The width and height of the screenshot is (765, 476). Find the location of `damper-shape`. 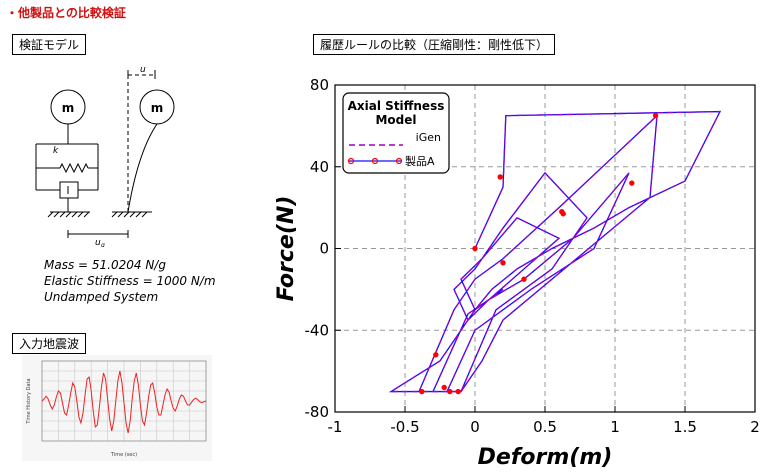

damper-shape is located at coordinates (69, 190).